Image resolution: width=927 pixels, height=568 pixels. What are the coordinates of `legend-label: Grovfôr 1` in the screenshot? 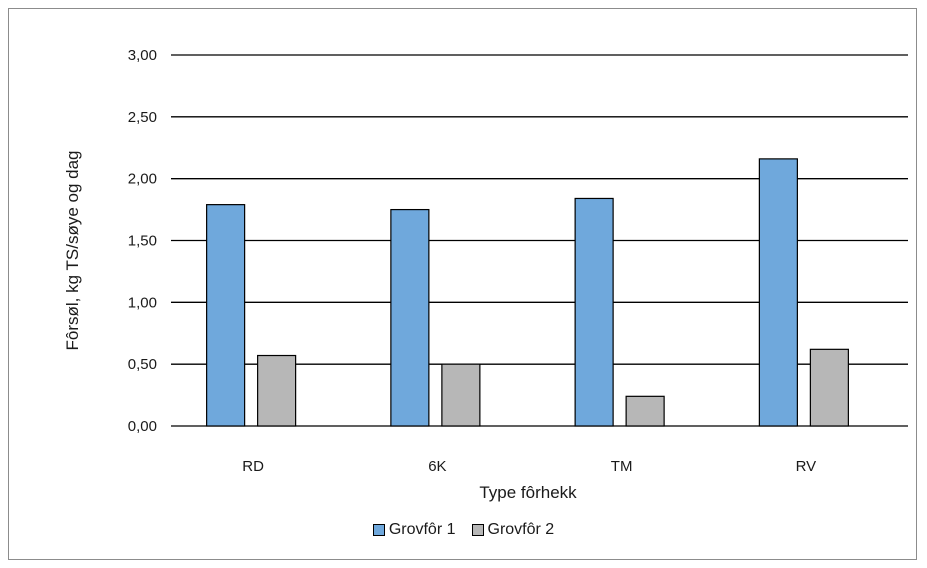 It's located at (422, 529).